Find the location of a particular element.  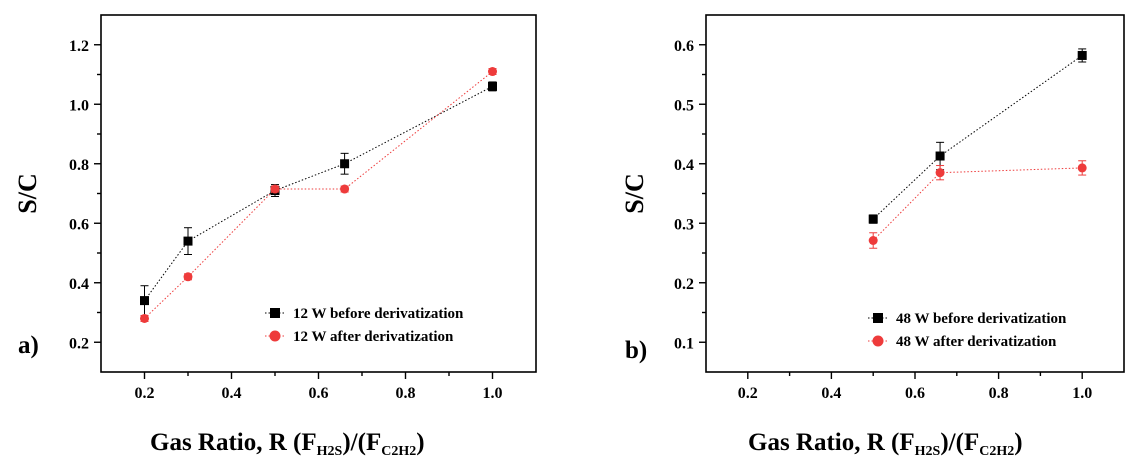

y-tick-label: 0.1 is located at coordinates (684, 343).